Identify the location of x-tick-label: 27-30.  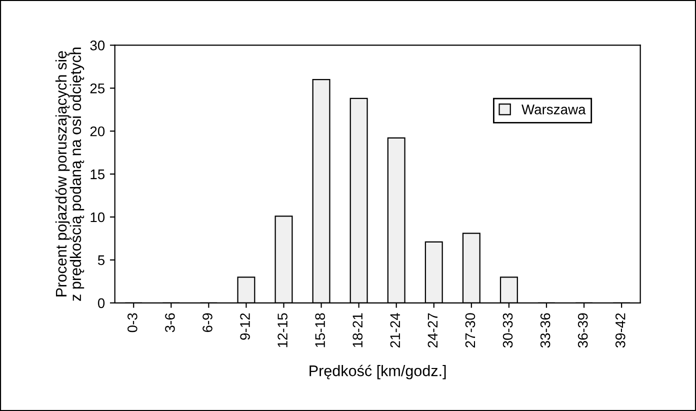
(470, 330).